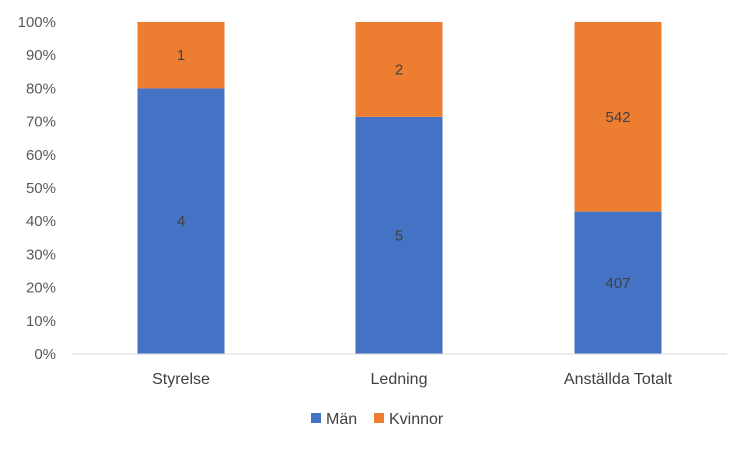  Describe the element at coordinates (41, 188) in the screenshot. I see `y-tick-label: 50%` at that location.